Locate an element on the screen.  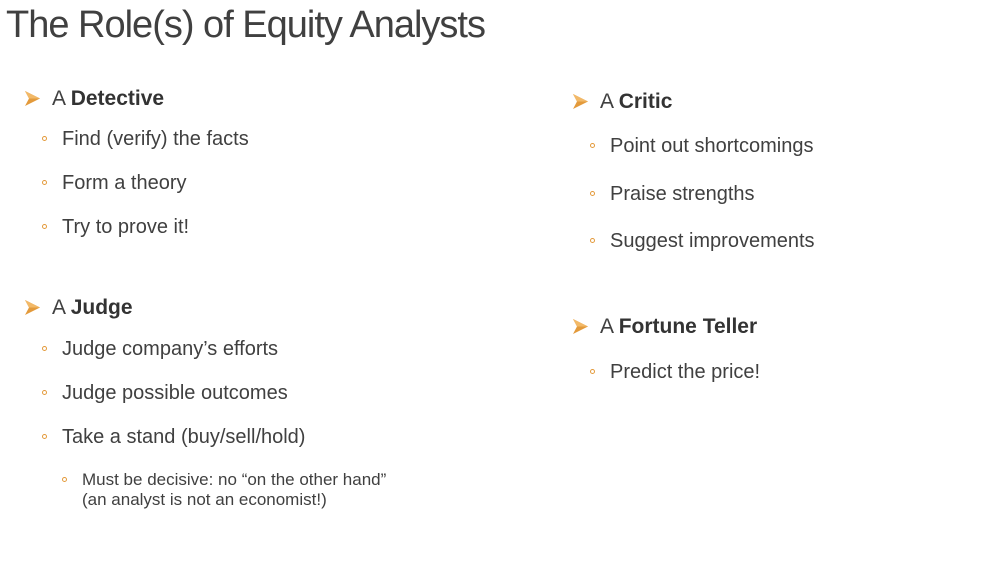
bullet-text: Take a stand (buy/sell/hold) is located at coordinates (183, 437).